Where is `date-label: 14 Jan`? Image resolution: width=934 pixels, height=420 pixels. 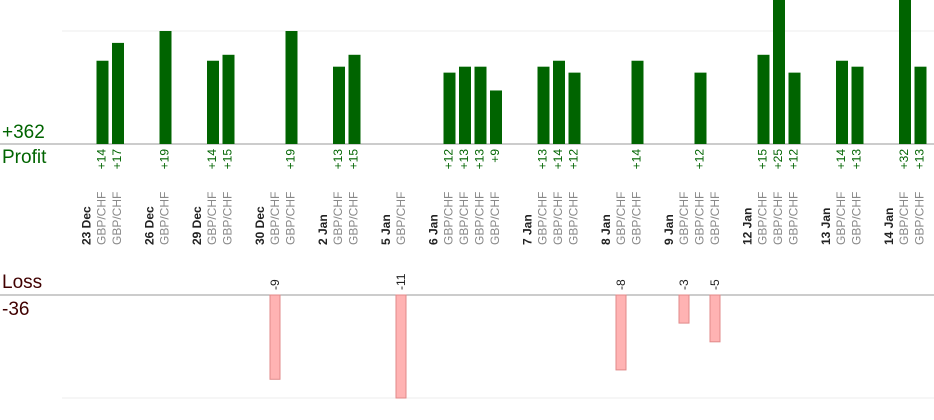 date-label: 14 Jan is located at coordinates (889, 226).